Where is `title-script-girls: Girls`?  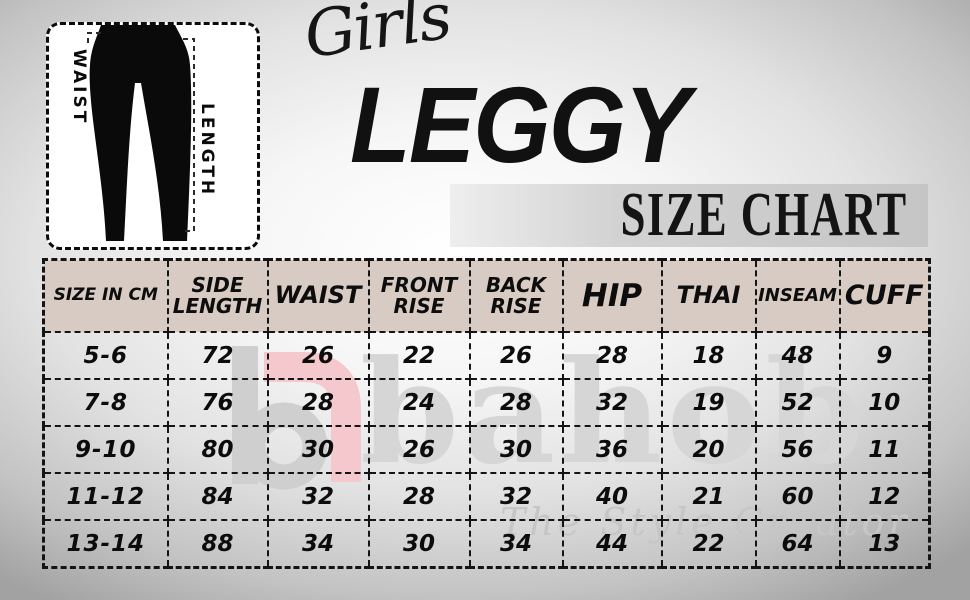 title-script-girls: Girls is located at coordinates (377, 37).